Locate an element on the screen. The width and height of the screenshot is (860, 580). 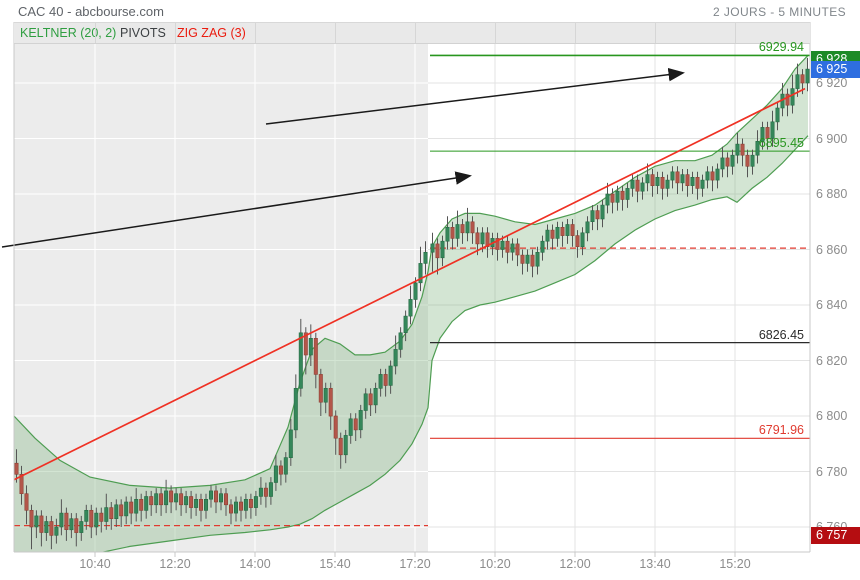
x-axis-label: 10:40 is located at coordinates (95, 564).